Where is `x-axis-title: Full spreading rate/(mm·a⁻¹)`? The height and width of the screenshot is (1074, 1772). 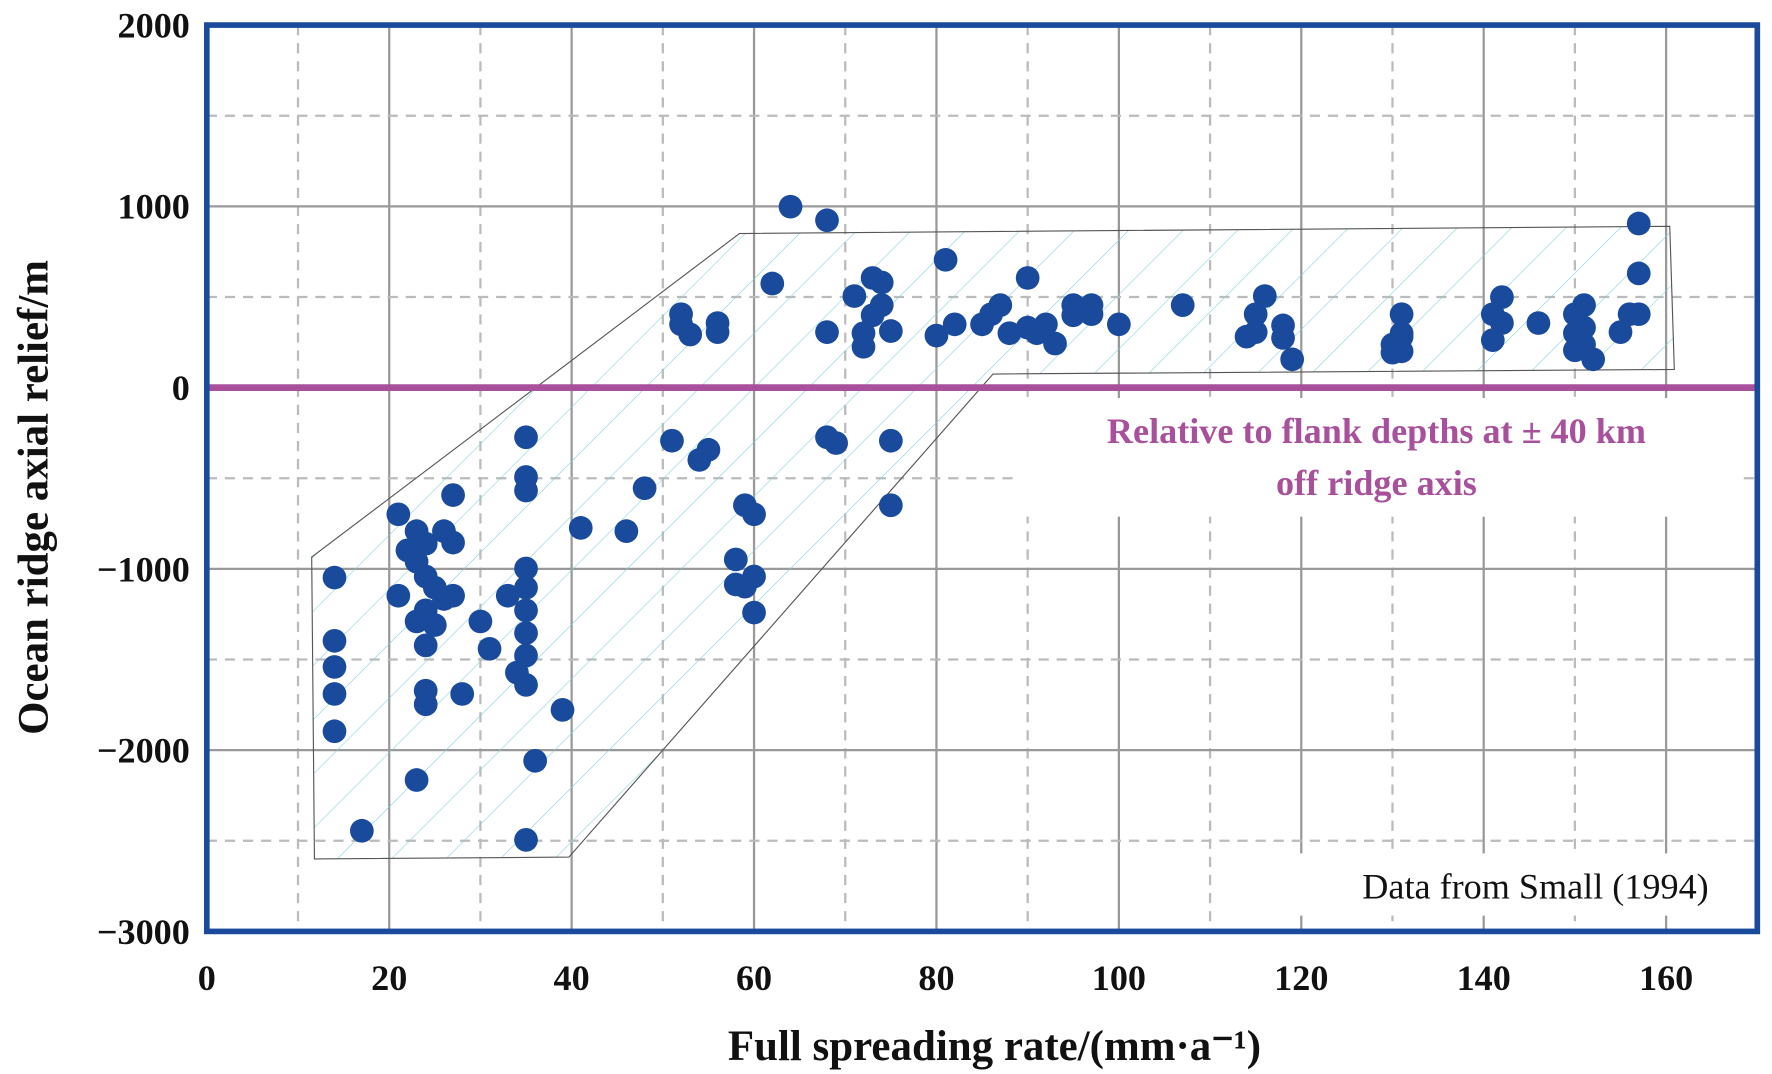
x-axis-title: Full spreading rate/(mm·a⁻¹) is located at coordinates (994, 1046).